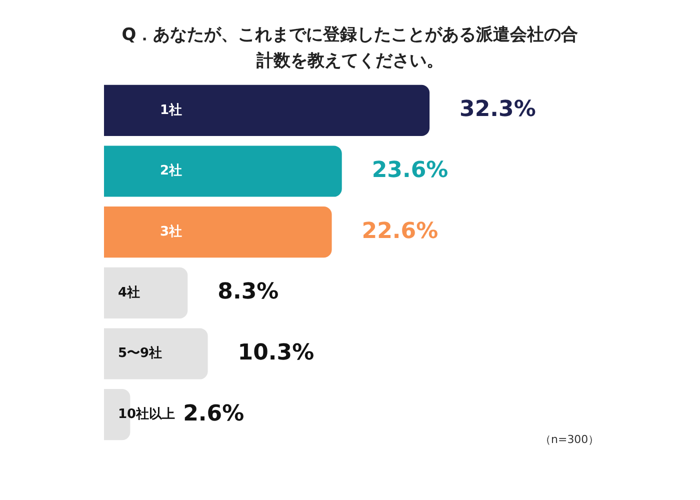 This screenshot has width=700, height=500. I want to click on data-label: 10.3%, so click(276, 353).